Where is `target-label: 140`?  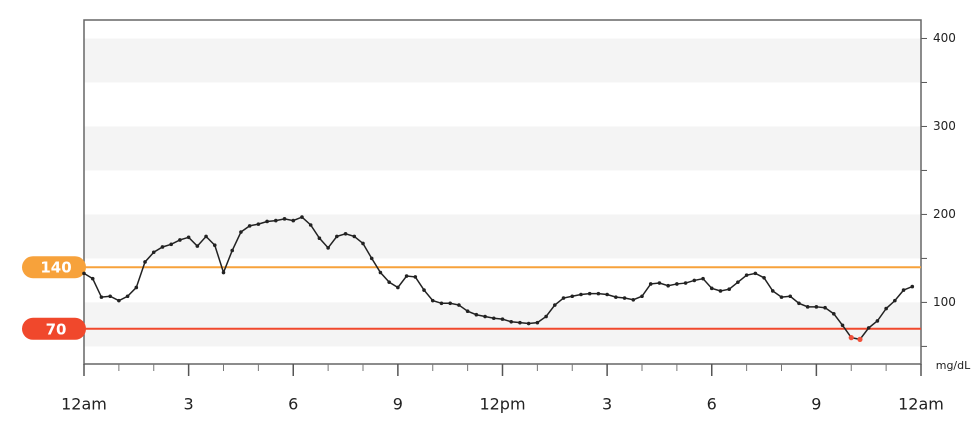 target-label: 140 is located at coordinates (55, 268).